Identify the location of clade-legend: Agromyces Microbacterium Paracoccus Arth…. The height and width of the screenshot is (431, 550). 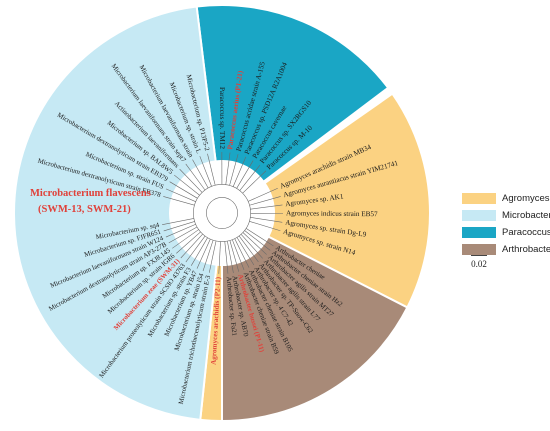
(506, 224).